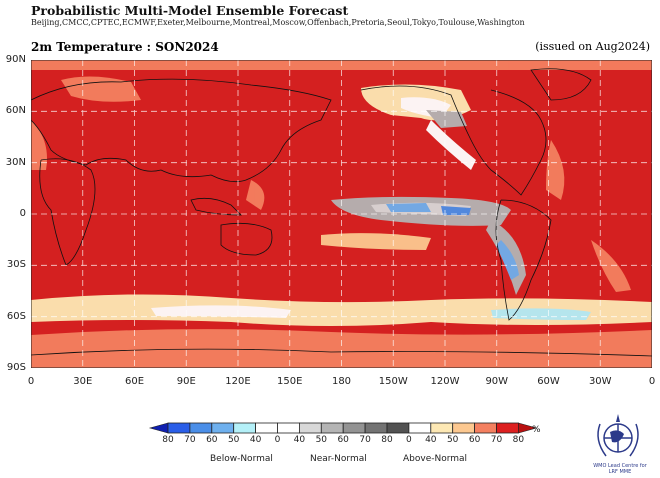 Image resolution: width=660 pixels, height=478 pixels. What do you see at coordinates (16, 316) in the screenshot?
I see `lat-label: 60S` at bounding box center [16, 316].